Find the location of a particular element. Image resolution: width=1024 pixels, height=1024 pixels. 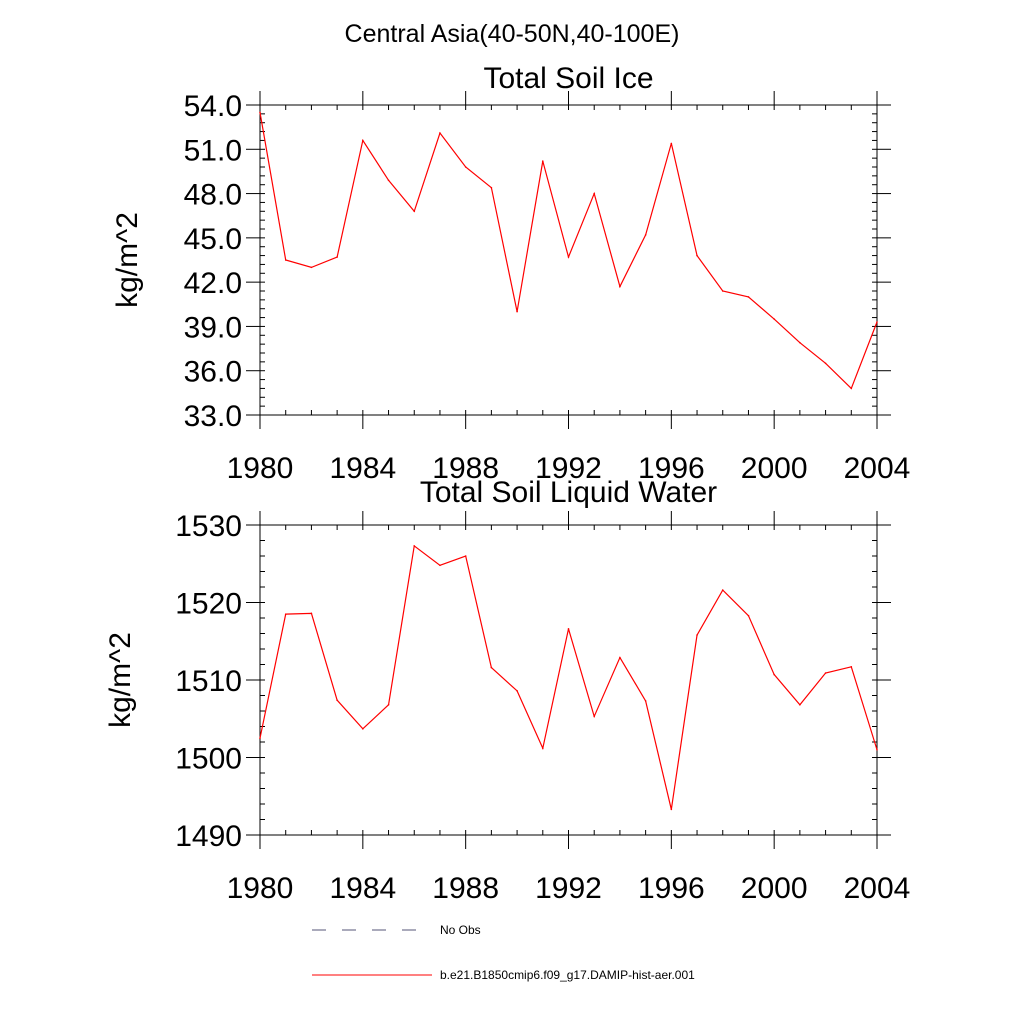

y-tick-label: 42.0 is located at coordinates (213, 283).